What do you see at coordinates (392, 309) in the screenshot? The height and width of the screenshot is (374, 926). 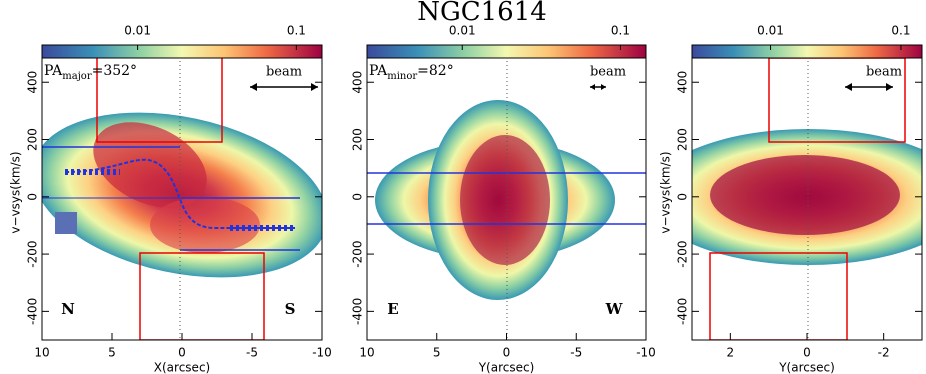 I see `direction-label: E` at bounding box center [392, 309].